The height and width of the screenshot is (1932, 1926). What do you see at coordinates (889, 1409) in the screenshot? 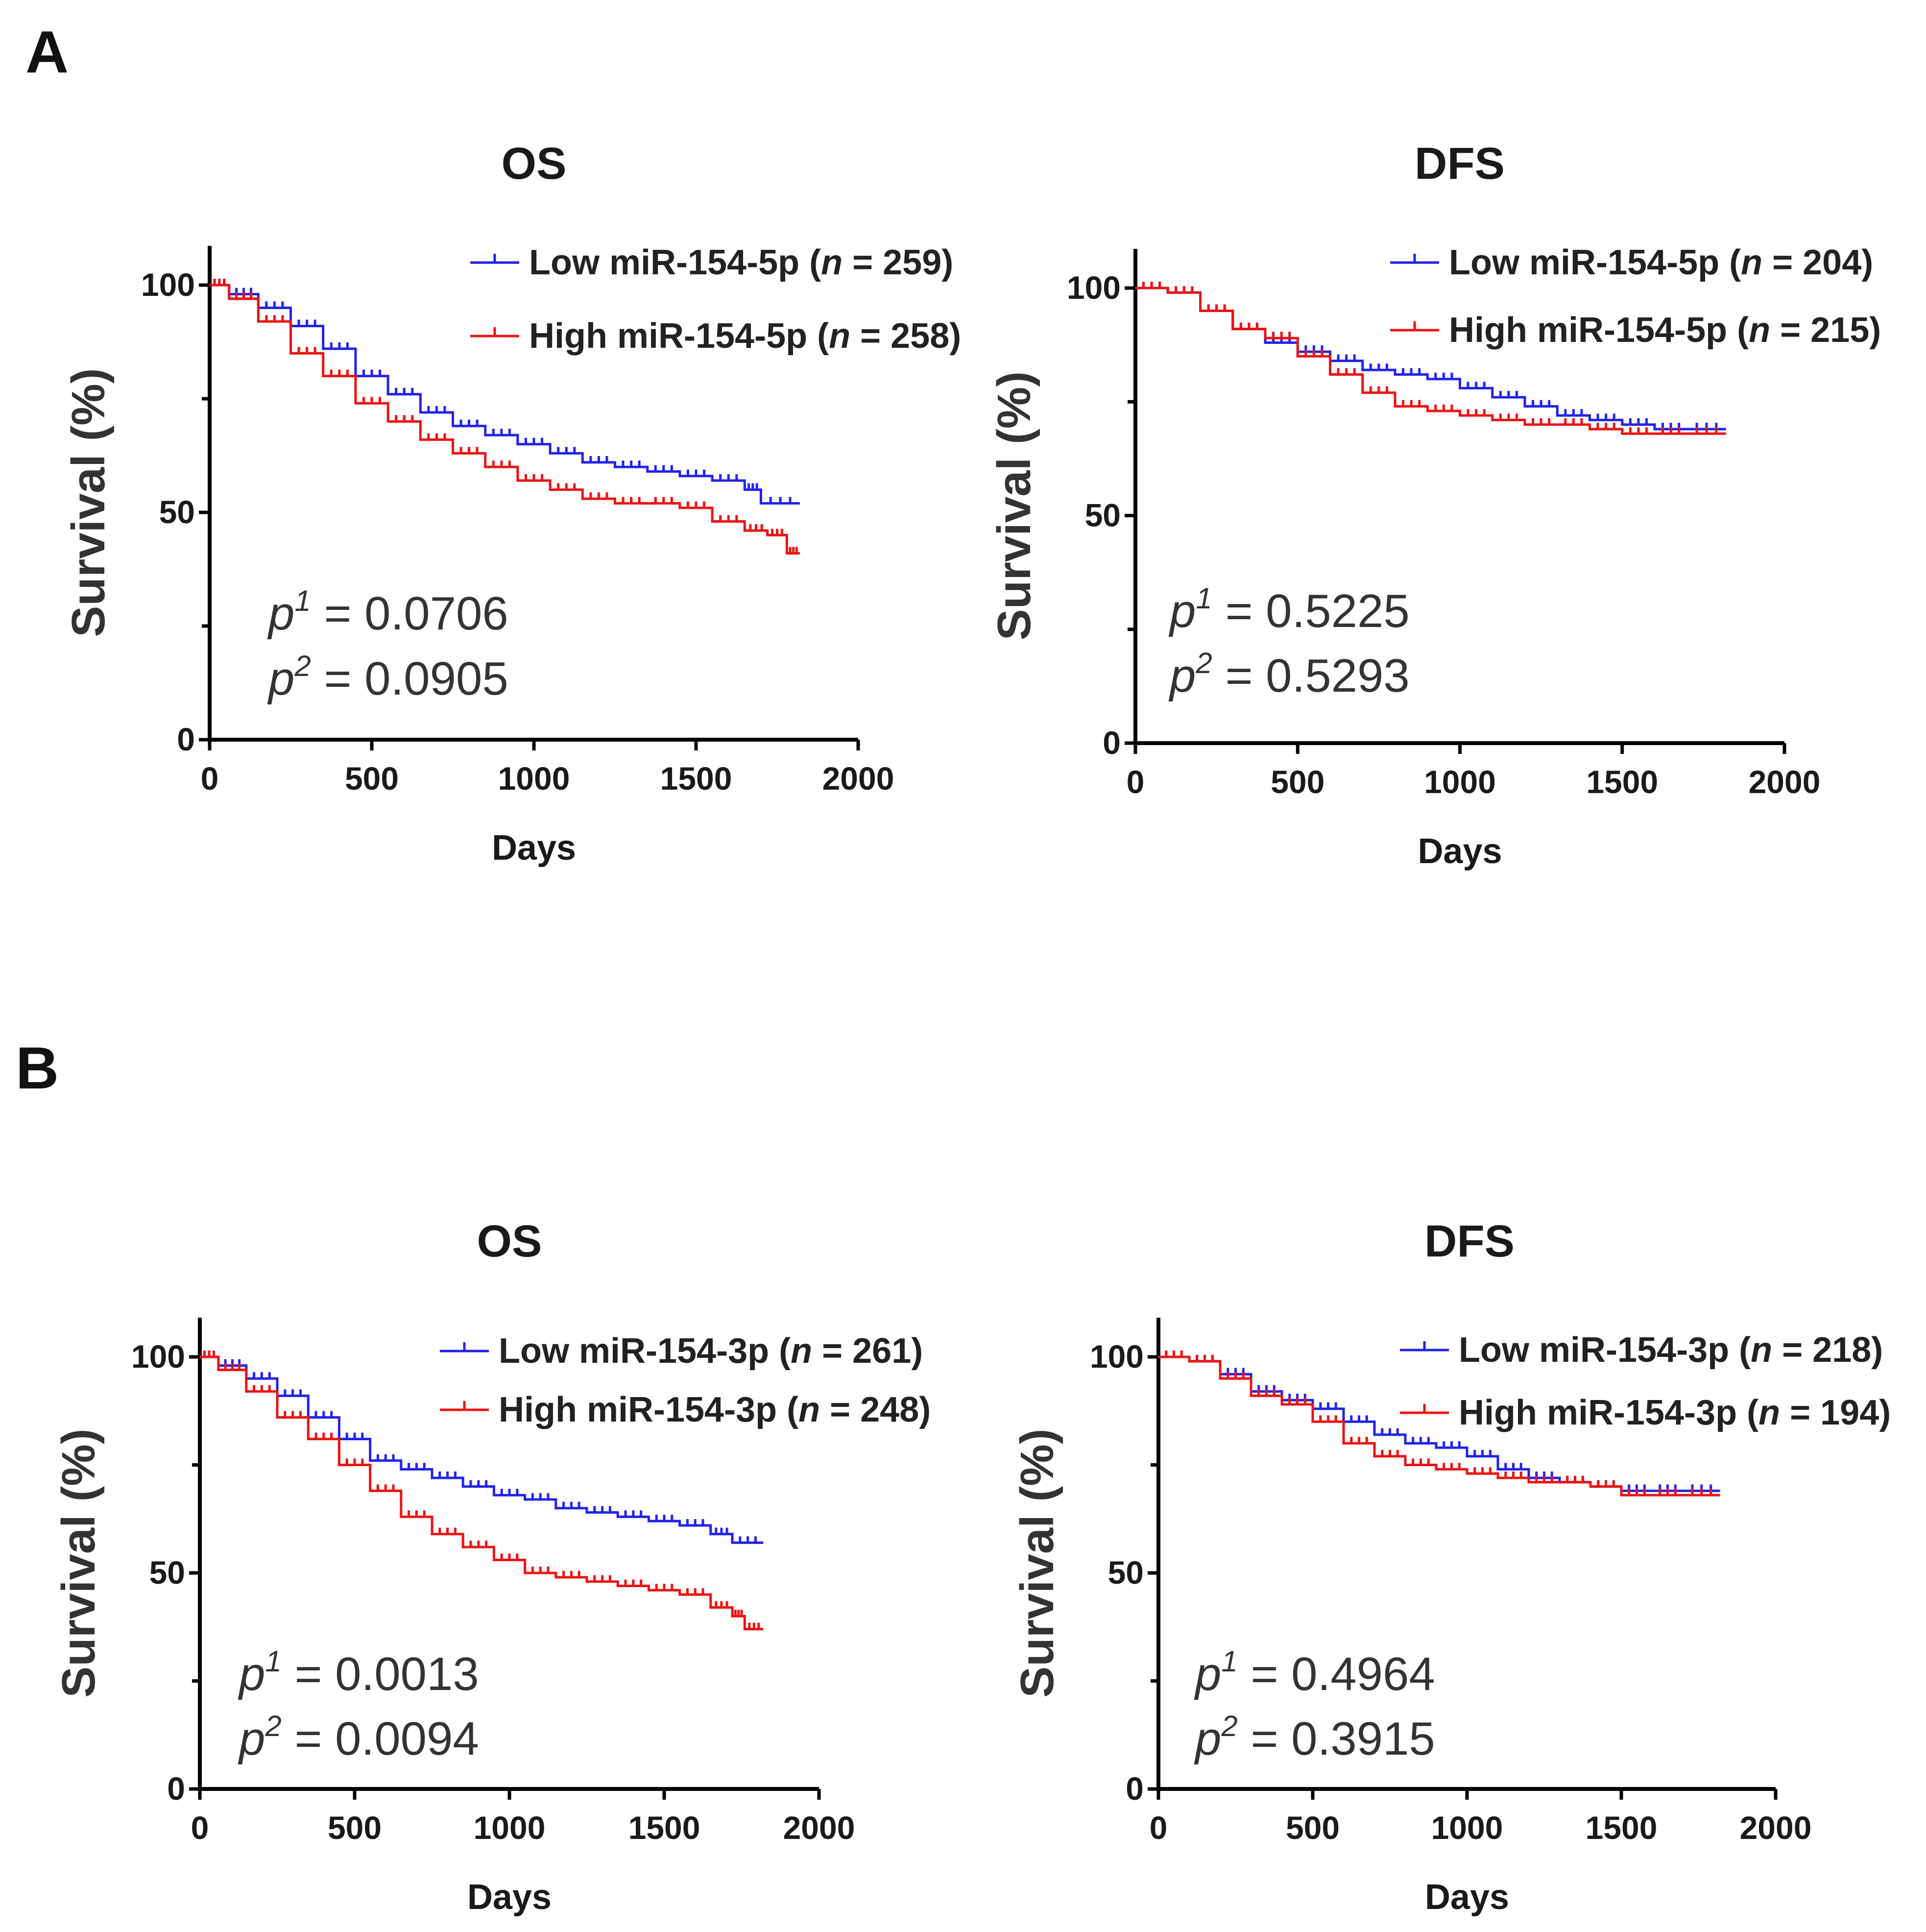
I see `legend-n-value: 248` at bounding box center [889, 1409].